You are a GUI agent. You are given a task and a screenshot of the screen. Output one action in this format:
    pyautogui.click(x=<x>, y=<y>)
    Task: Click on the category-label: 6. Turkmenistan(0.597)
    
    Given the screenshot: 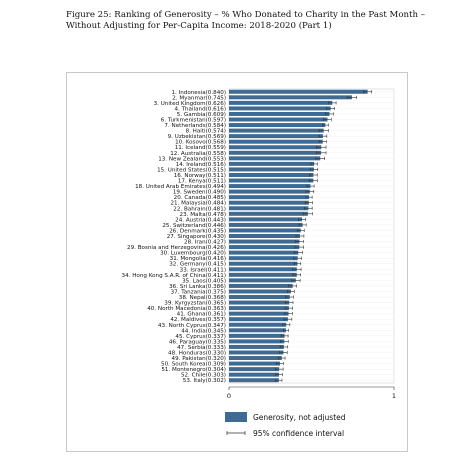 What is the action you would take?
    pyautogui.click(x=193, y=121)
    